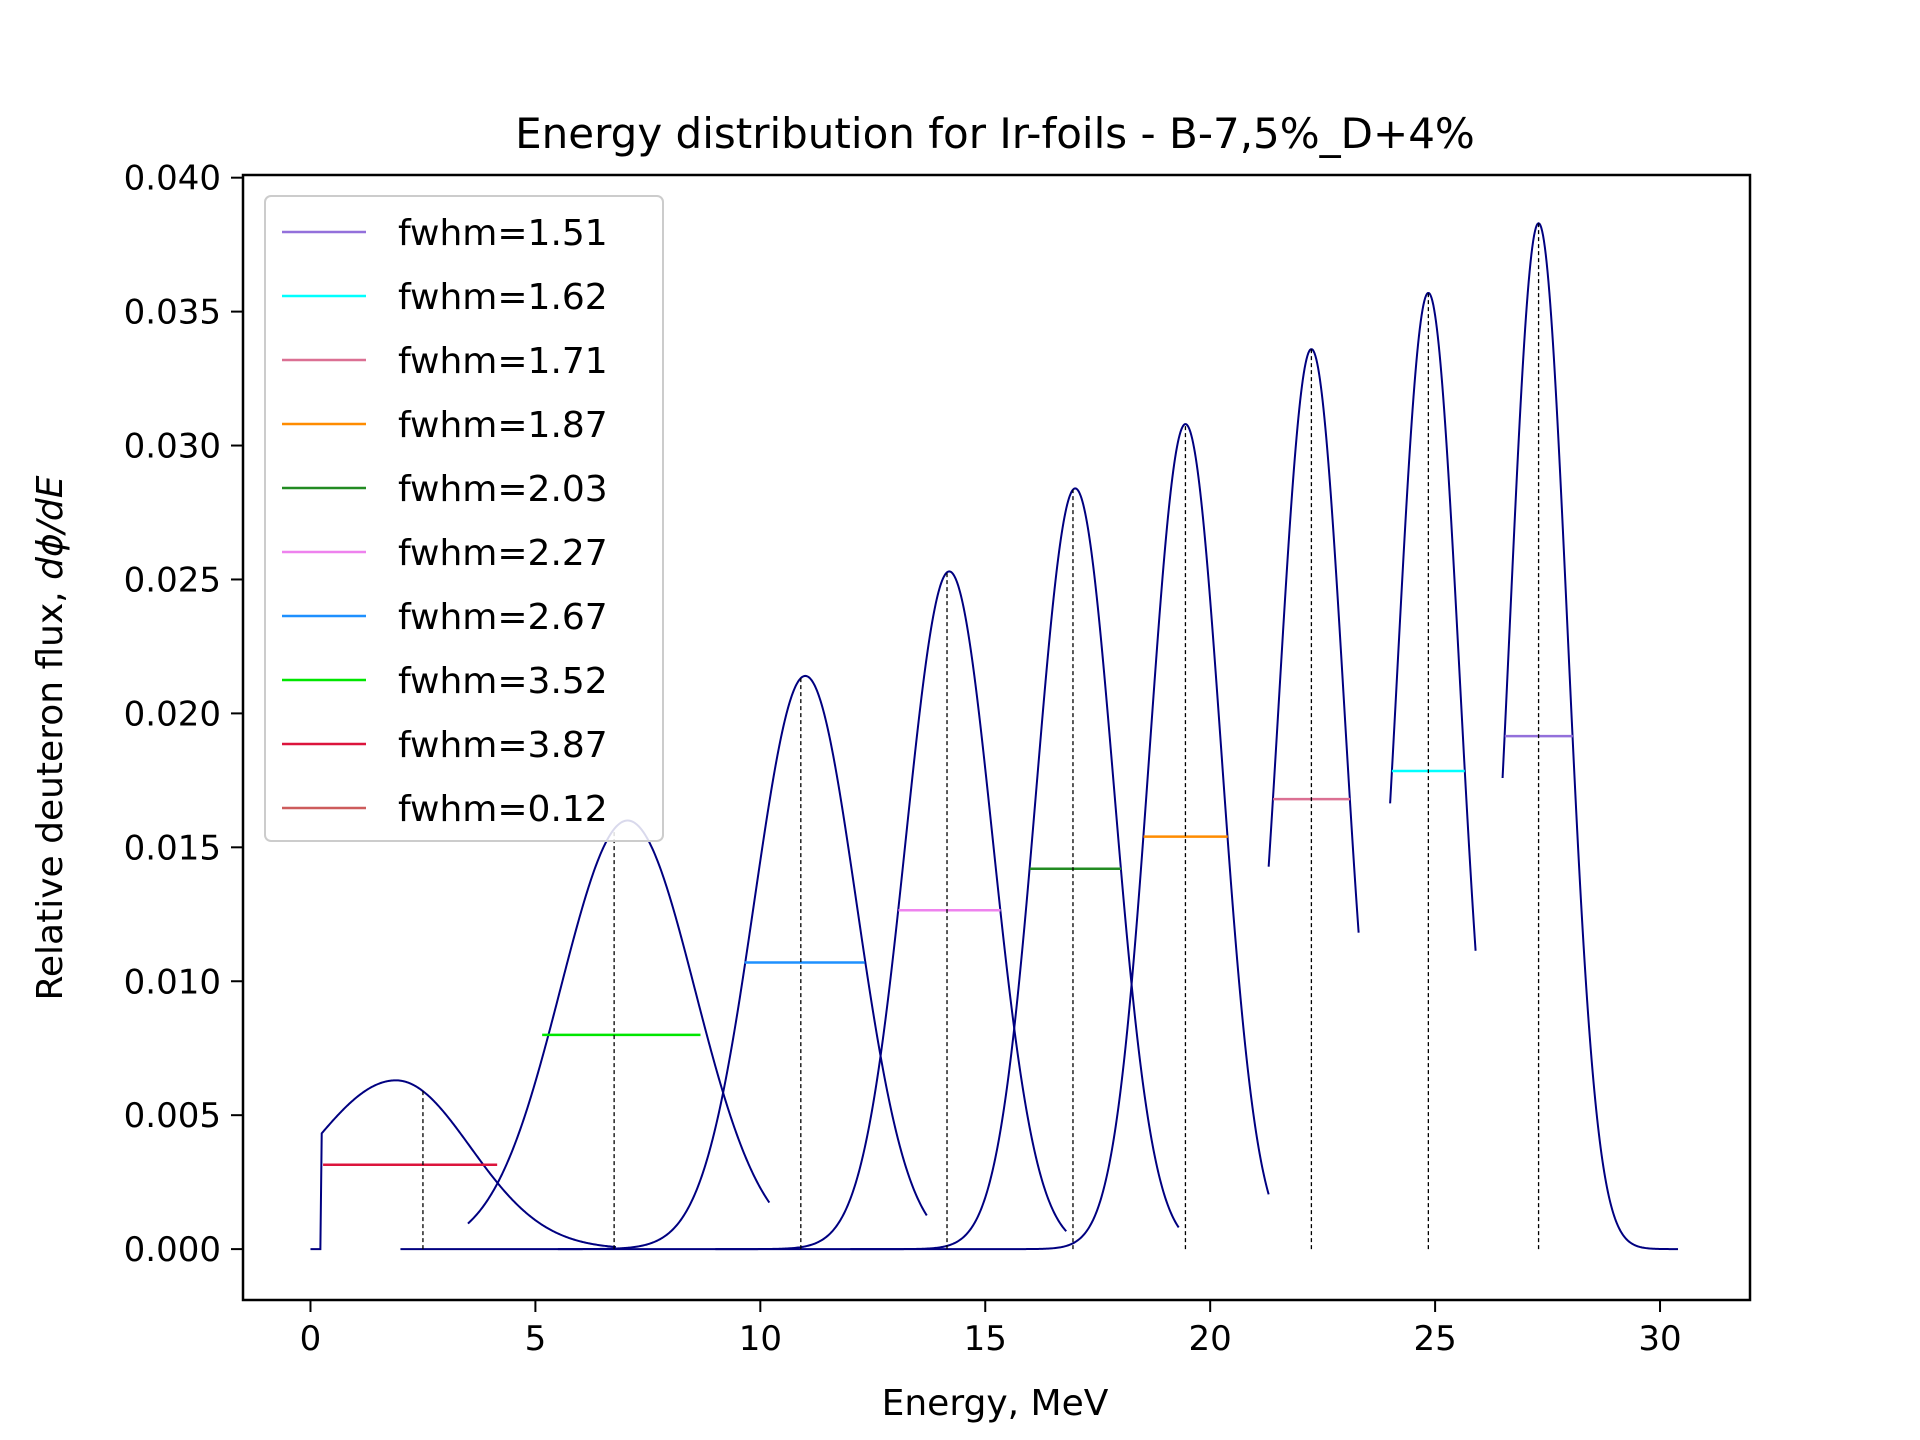 The width and height of the screenshot is (1920, 1440). I want to click on legend-label: fwhm=2.27, so click(503, 553).